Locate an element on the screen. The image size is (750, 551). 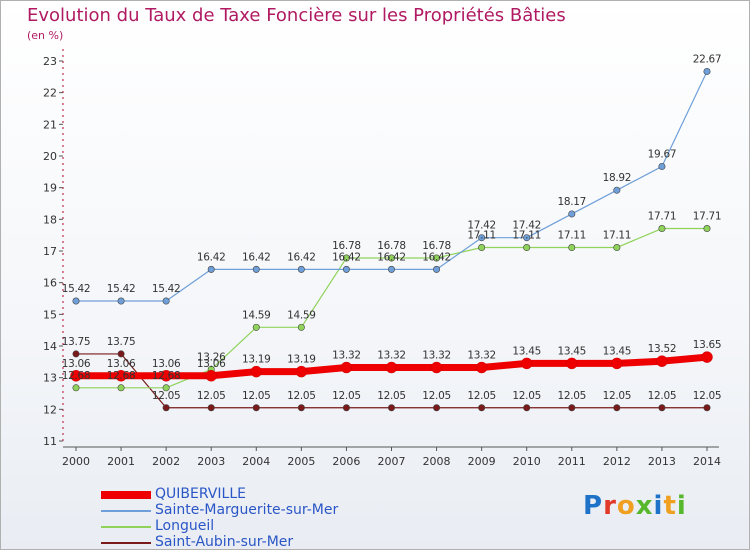
y-tick-label: 13 is located at coordinates (50, 378).